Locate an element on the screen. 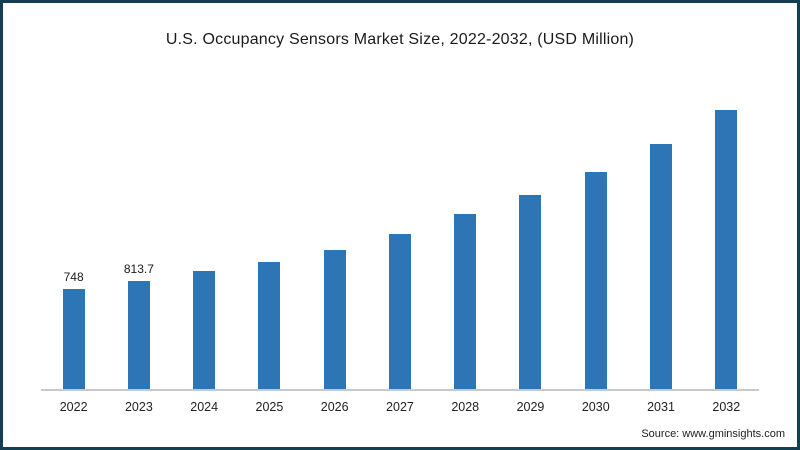 This screenshot has width=800, height=450. x-tick-label: 2029 is located at coordinates (530, 407).